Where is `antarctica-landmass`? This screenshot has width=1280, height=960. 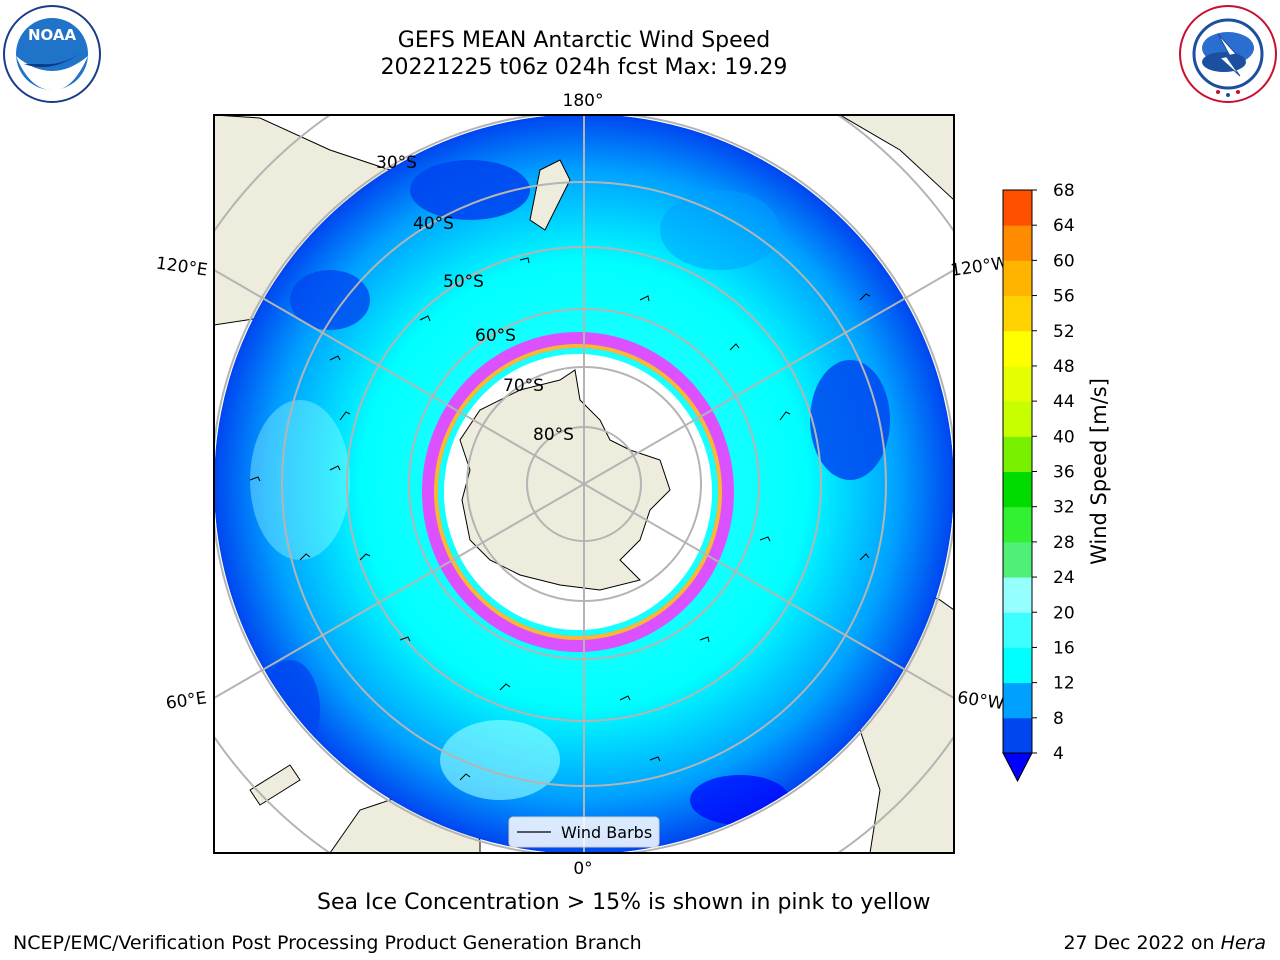 antarctica-landmass is located at coordinates (565, 480).